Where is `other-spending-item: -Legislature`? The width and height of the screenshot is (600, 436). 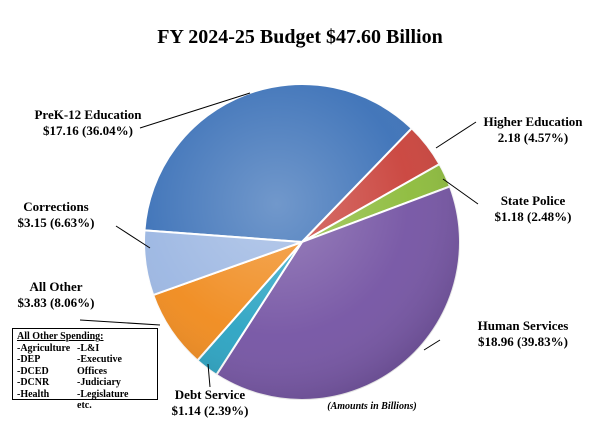
other-spending-item: -Legislature is located at coordinates (103, 394).